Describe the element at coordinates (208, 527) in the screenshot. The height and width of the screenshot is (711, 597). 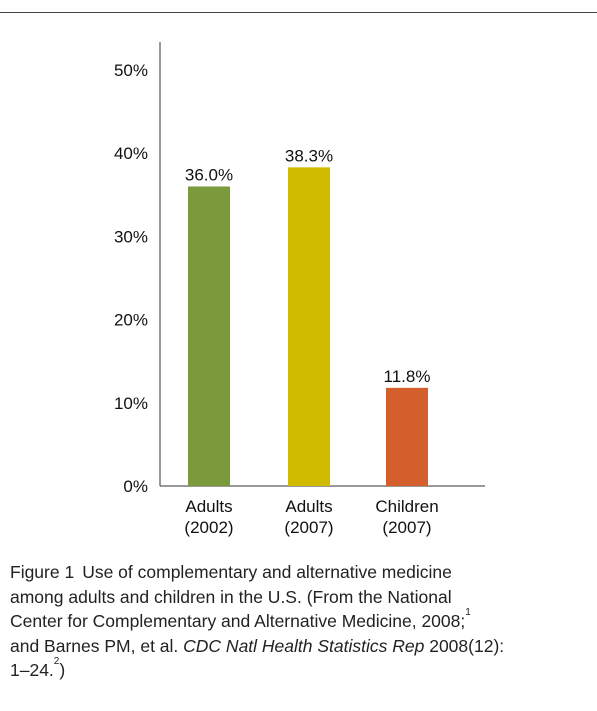
I see `category-label: (2002)` at that location.